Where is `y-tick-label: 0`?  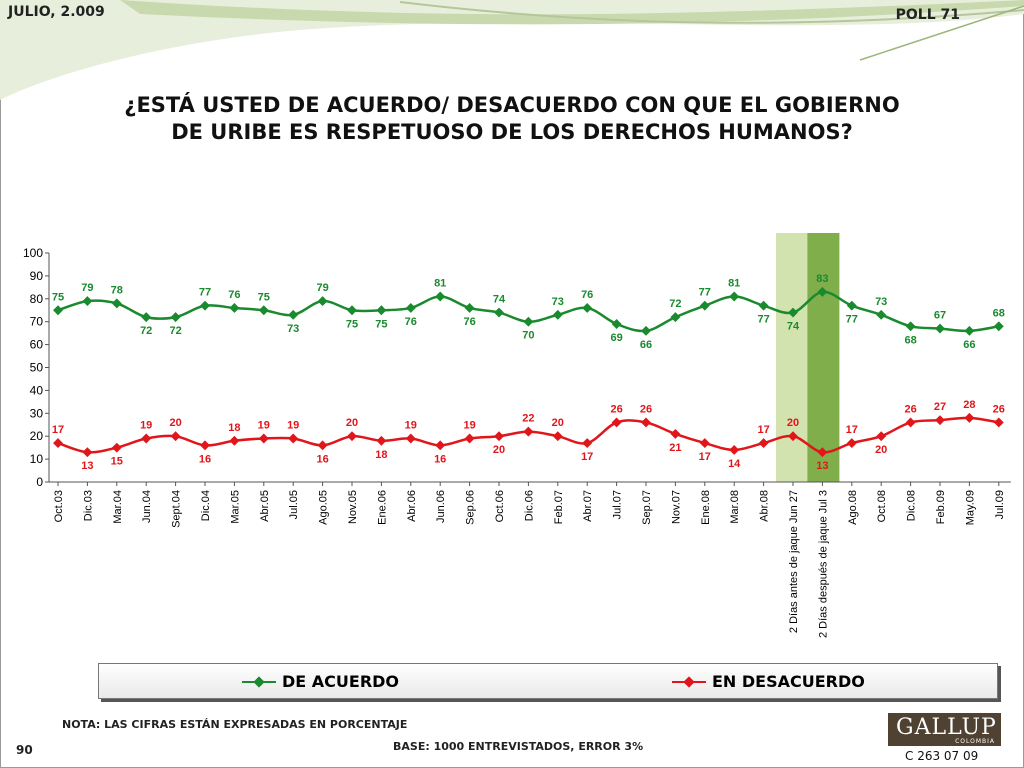 y-tick-label: 0 is located at coordinates (39, 482).